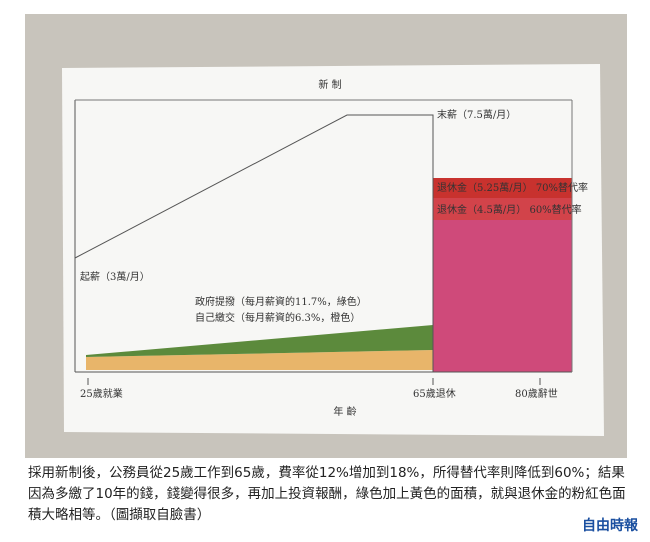 The height and width of the screenshot is (542, 650). What do you see at coordinates (536, 393) in the screenshot?
I see `label: 80歲辭世` at bounding box center [536, 393].